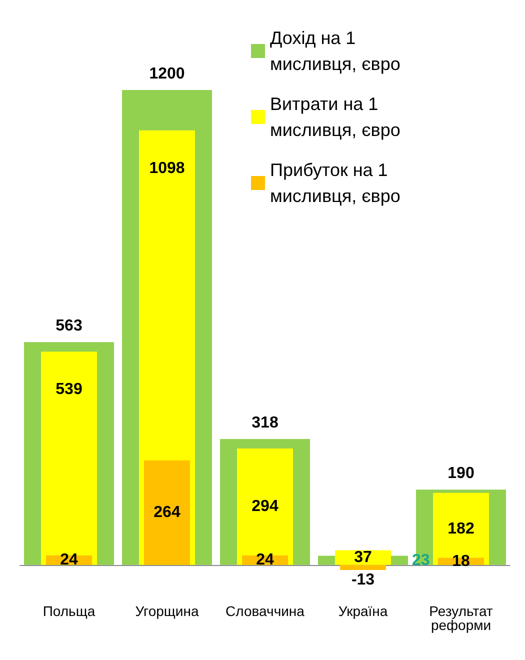 The height and width of the screenshot is (660, 525). Describe the element at coordinates (265, 611) in the screenshot. I see `x-tick-label: Словаччина` at that location.